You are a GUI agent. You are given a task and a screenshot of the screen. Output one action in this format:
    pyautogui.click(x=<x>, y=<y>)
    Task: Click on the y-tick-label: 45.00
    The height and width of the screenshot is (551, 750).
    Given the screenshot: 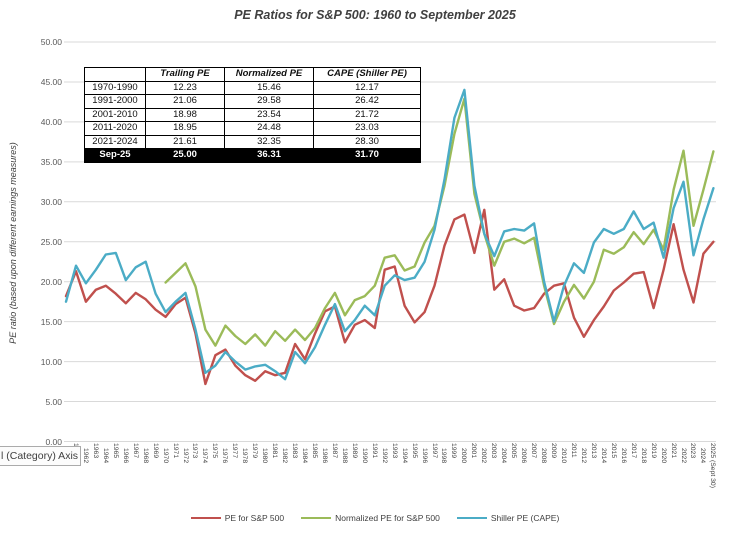 What is the action you would take?
    pyautogui.click(x=51, y=81)
    